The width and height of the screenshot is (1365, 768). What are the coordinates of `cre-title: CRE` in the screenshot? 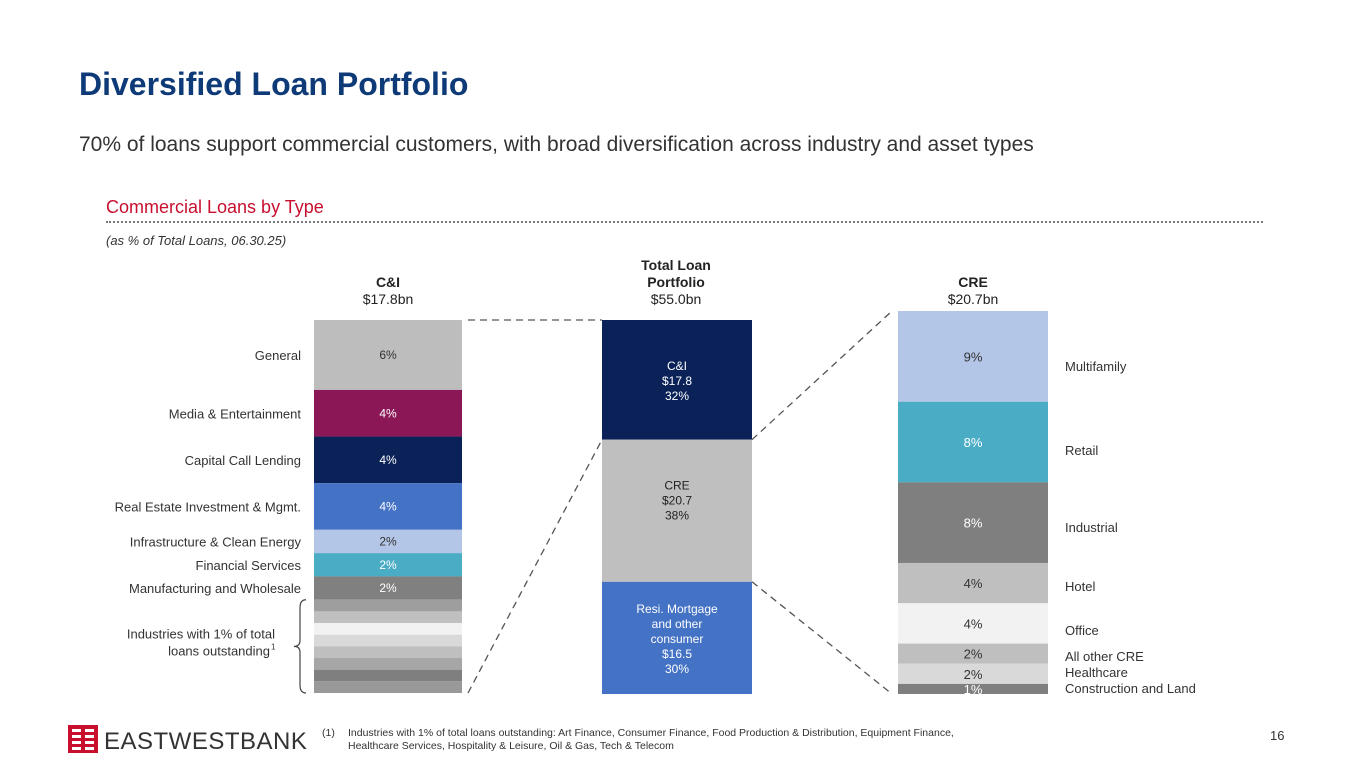 It's located at (973, 282).